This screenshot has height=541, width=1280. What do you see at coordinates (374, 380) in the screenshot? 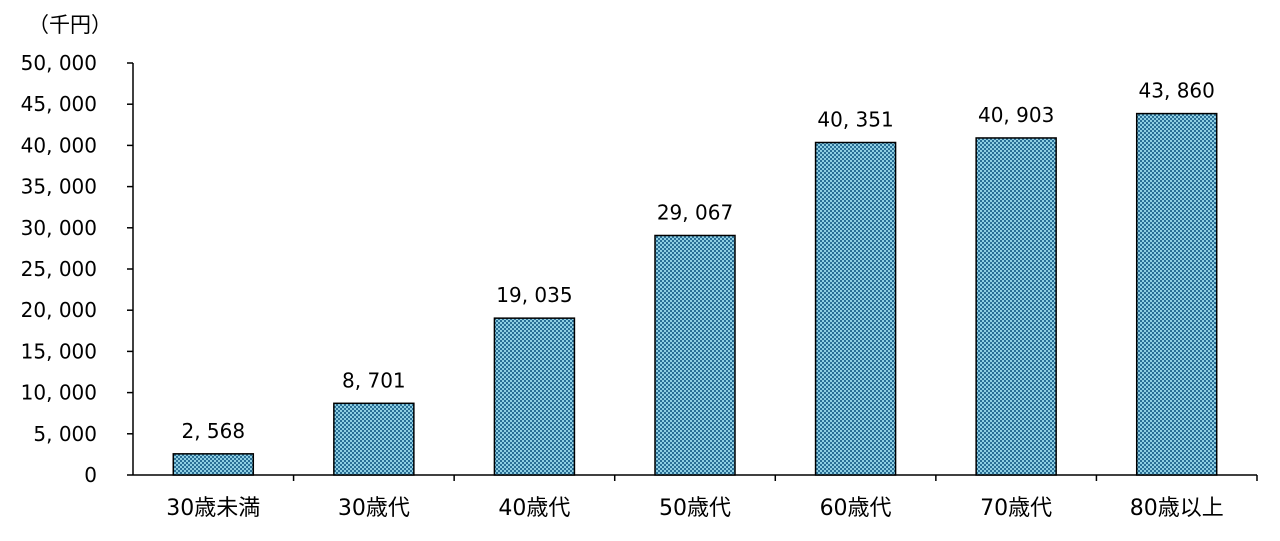
I see `data-label: 8, 701` at bounding box center [374, 380].